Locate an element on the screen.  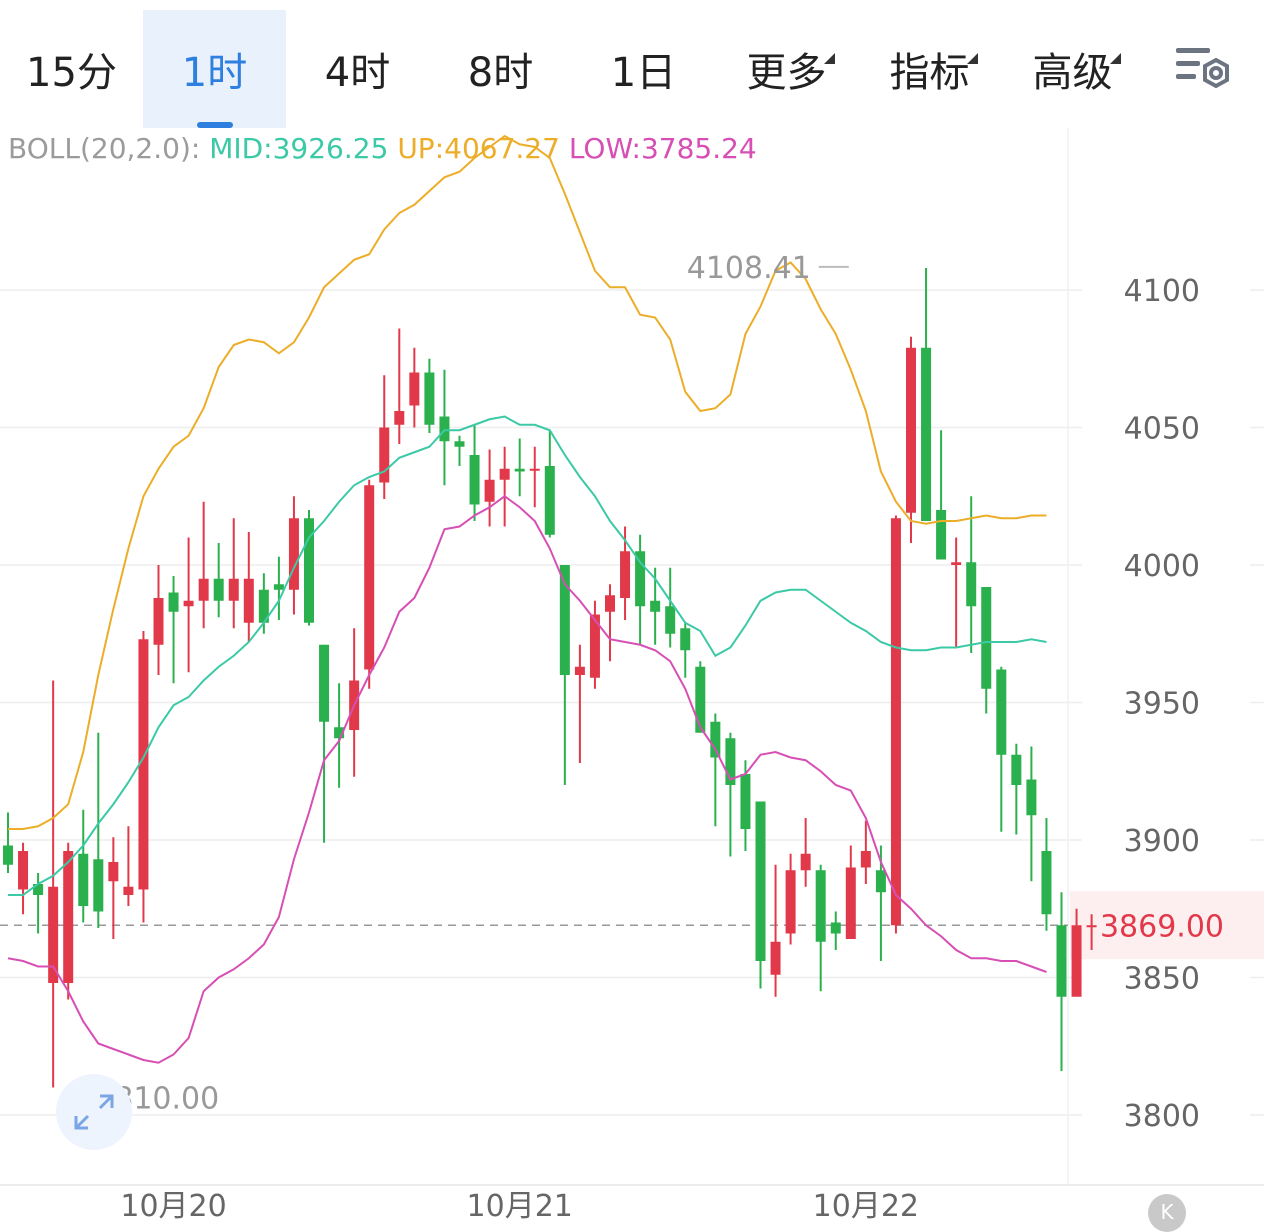
tab-3: 8时 is located at coordinates (500, 69).